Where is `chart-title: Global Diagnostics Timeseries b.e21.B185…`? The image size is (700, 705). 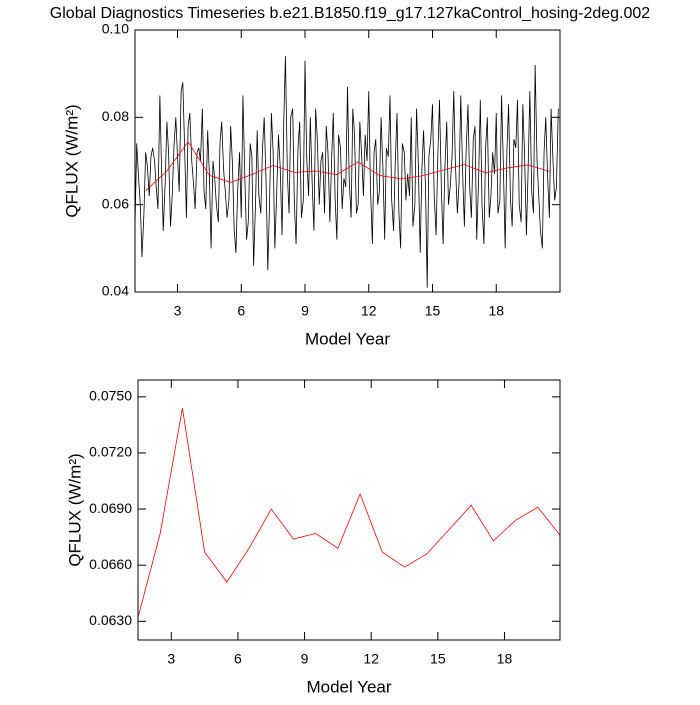 chart-title: Global Diagnostics Timeseries b.e21.B185… is located at coordinates (350, 13).